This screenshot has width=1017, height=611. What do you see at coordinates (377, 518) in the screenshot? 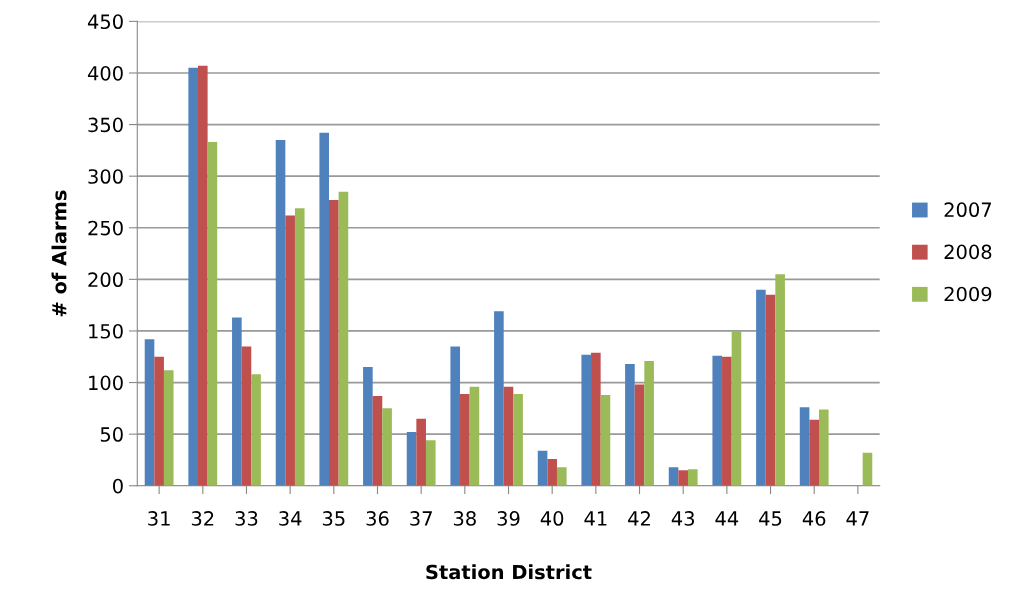
I see `x-tick-label: 36` at bounding box center [377, 518].